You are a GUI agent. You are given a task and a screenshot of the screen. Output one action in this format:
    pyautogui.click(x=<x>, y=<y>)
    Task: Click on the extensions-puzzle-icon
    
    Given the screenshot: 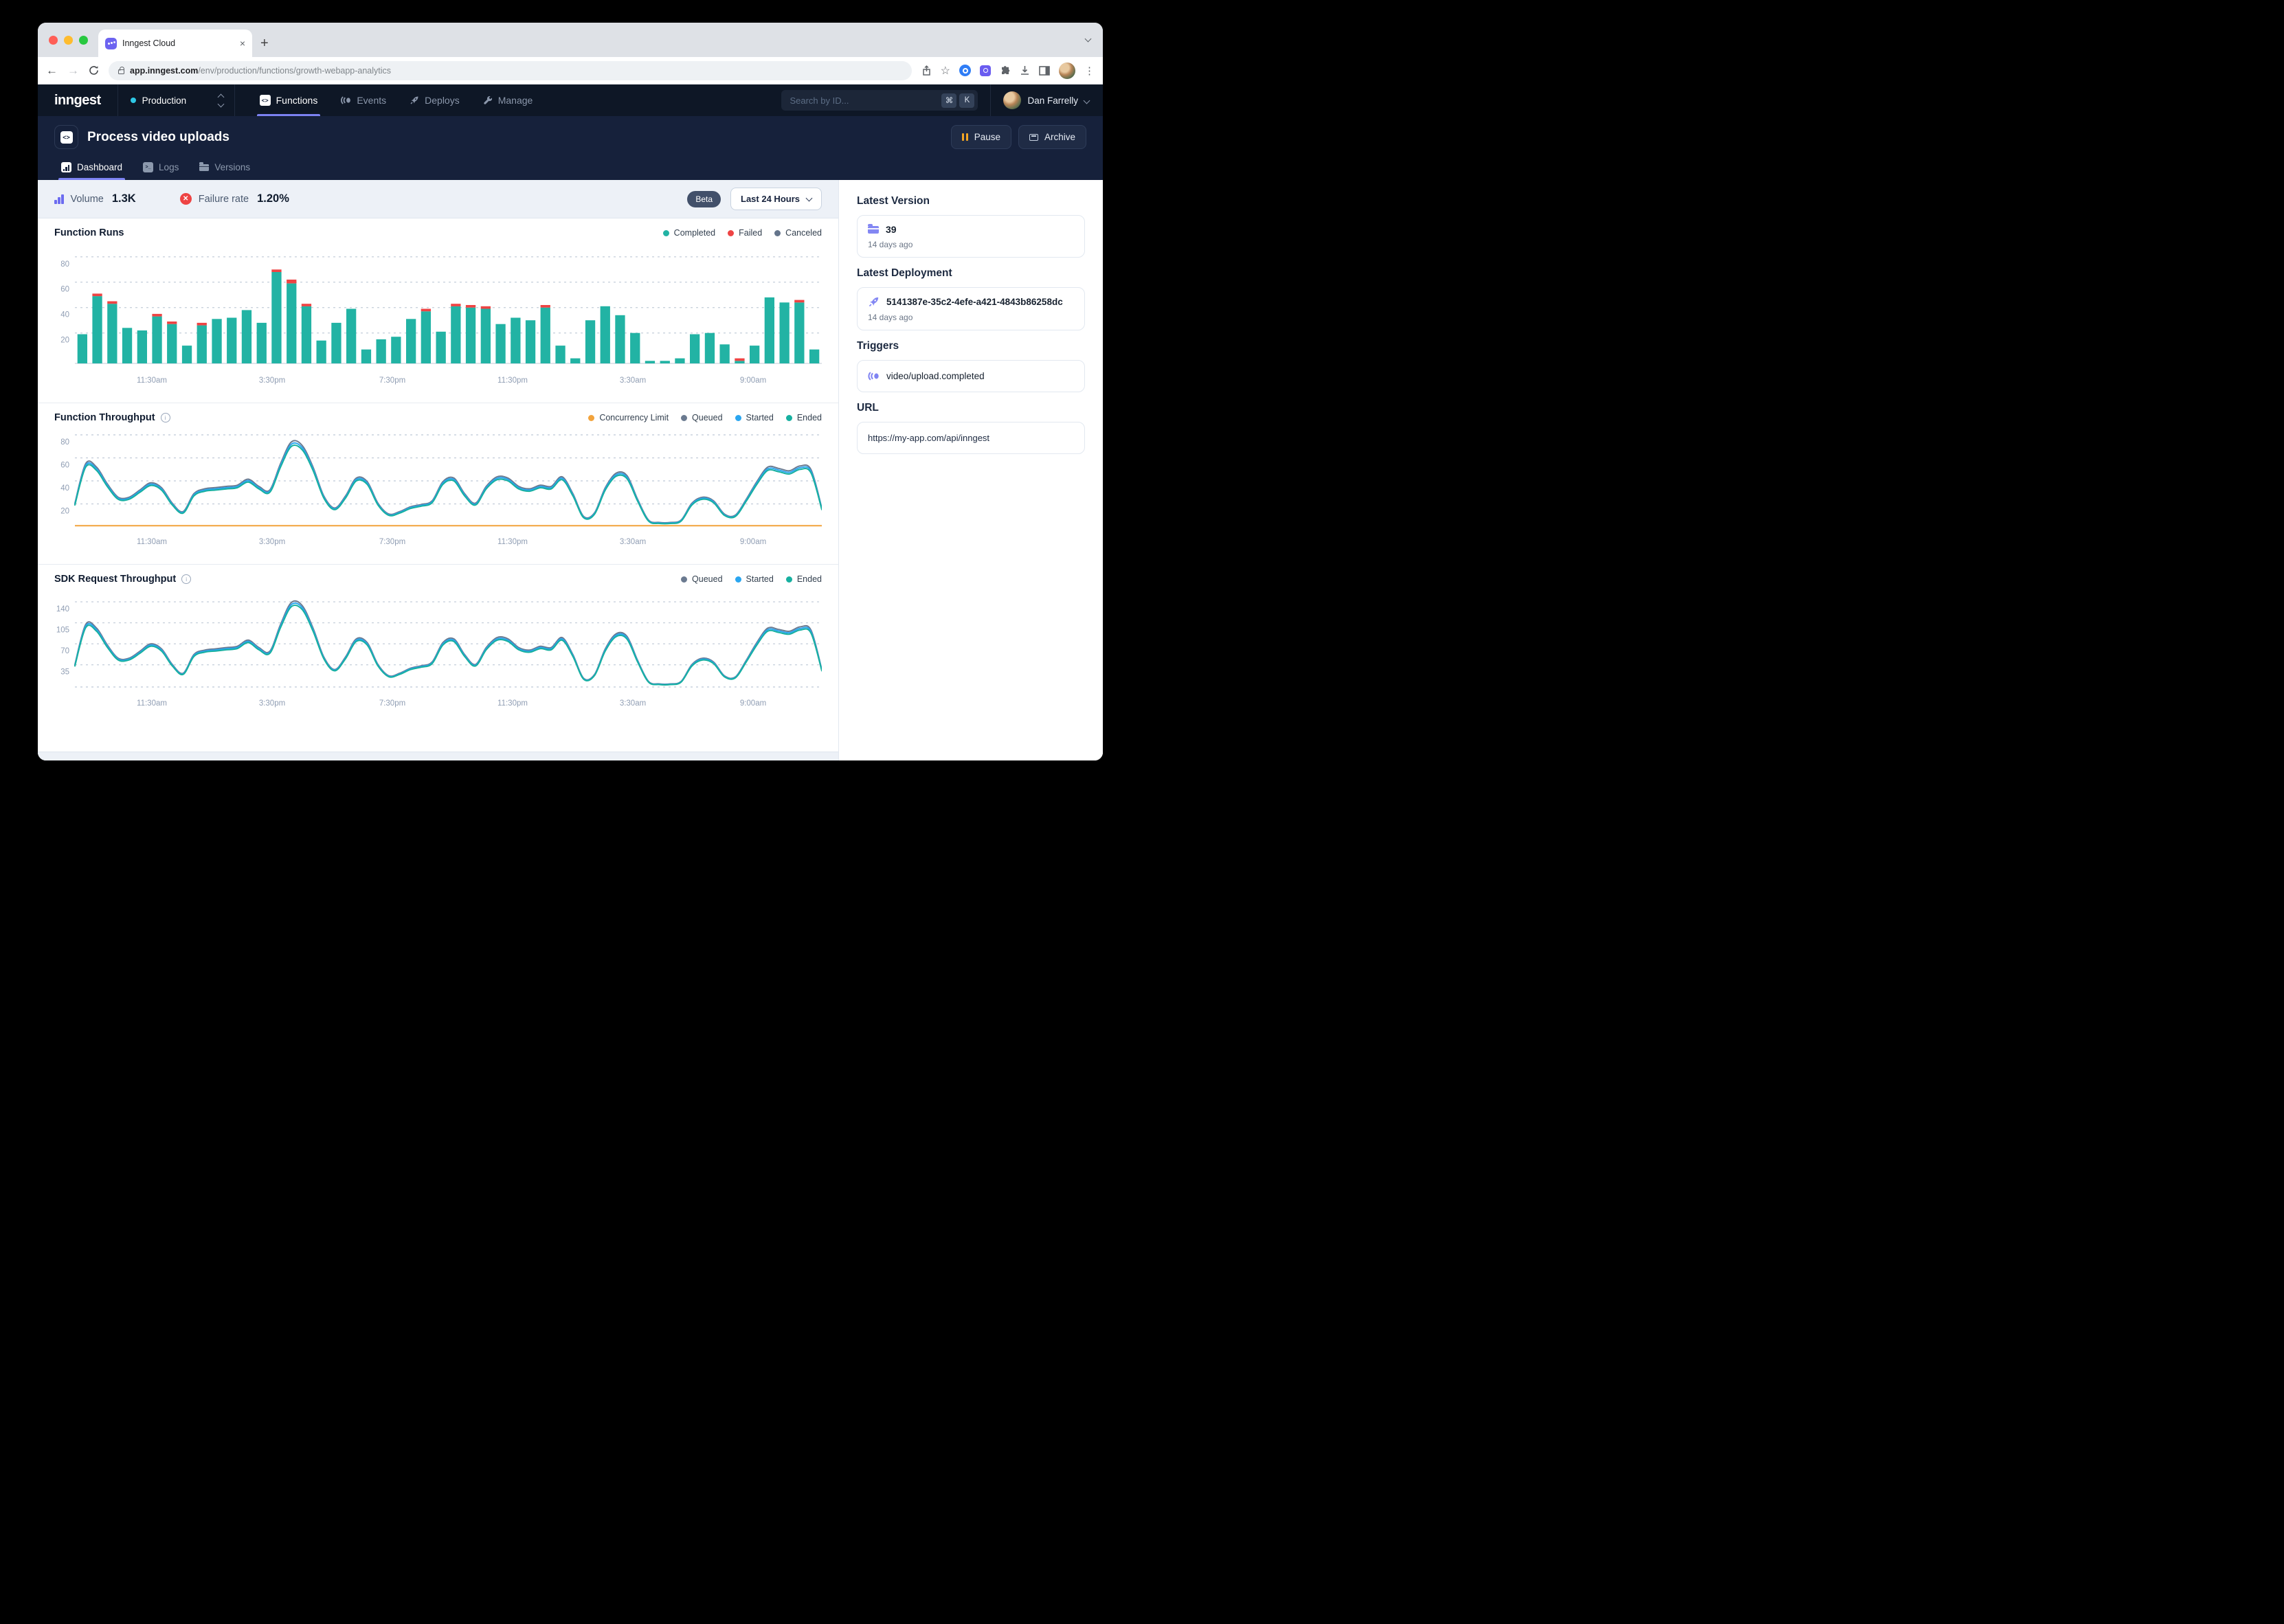 What is the action you would take?
    pyautogui.click(x=1005, y=70)
    